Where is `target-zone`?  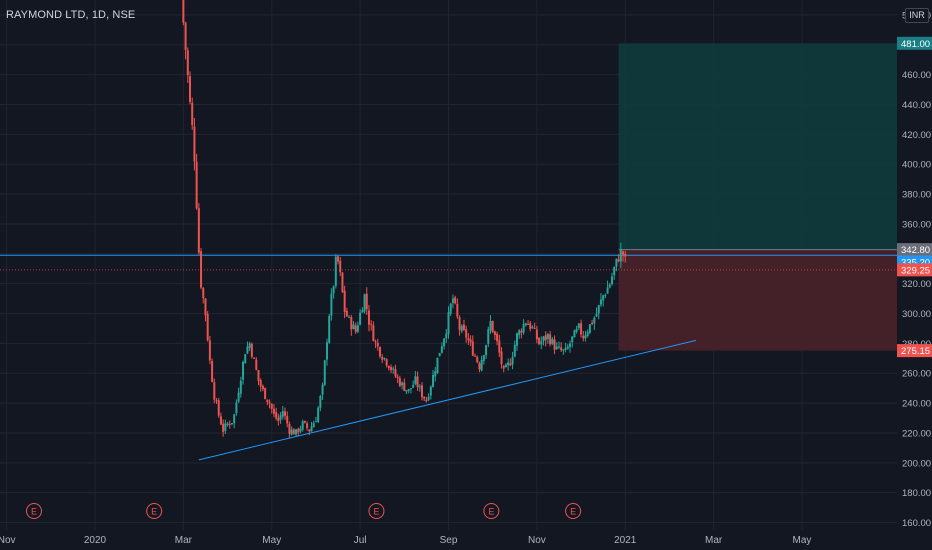 target-zone is located at coordinates (757, 146).